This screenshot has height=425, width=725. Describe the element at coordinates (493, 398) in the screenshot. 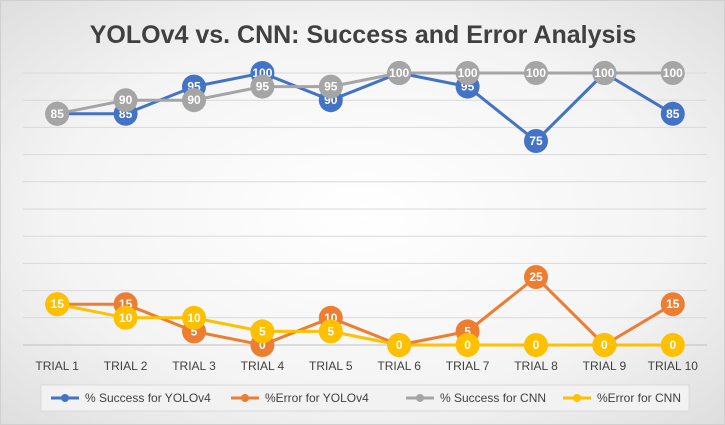

I see `legend-label: % Success for CNN` at that location.